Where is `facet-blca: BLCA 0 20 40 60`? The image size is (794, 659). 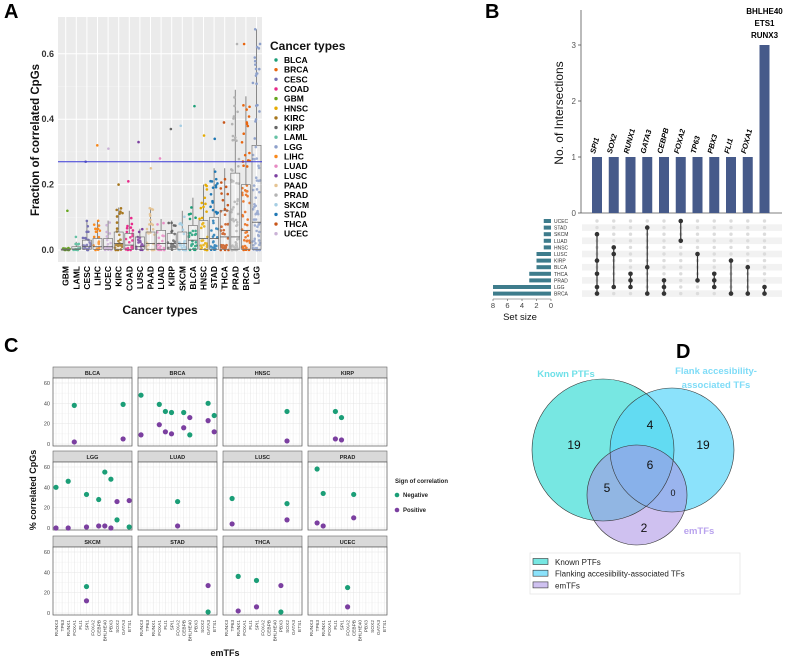 facet-blca: BLCA 0 20 40 60 is located at coordinates (88, 407).